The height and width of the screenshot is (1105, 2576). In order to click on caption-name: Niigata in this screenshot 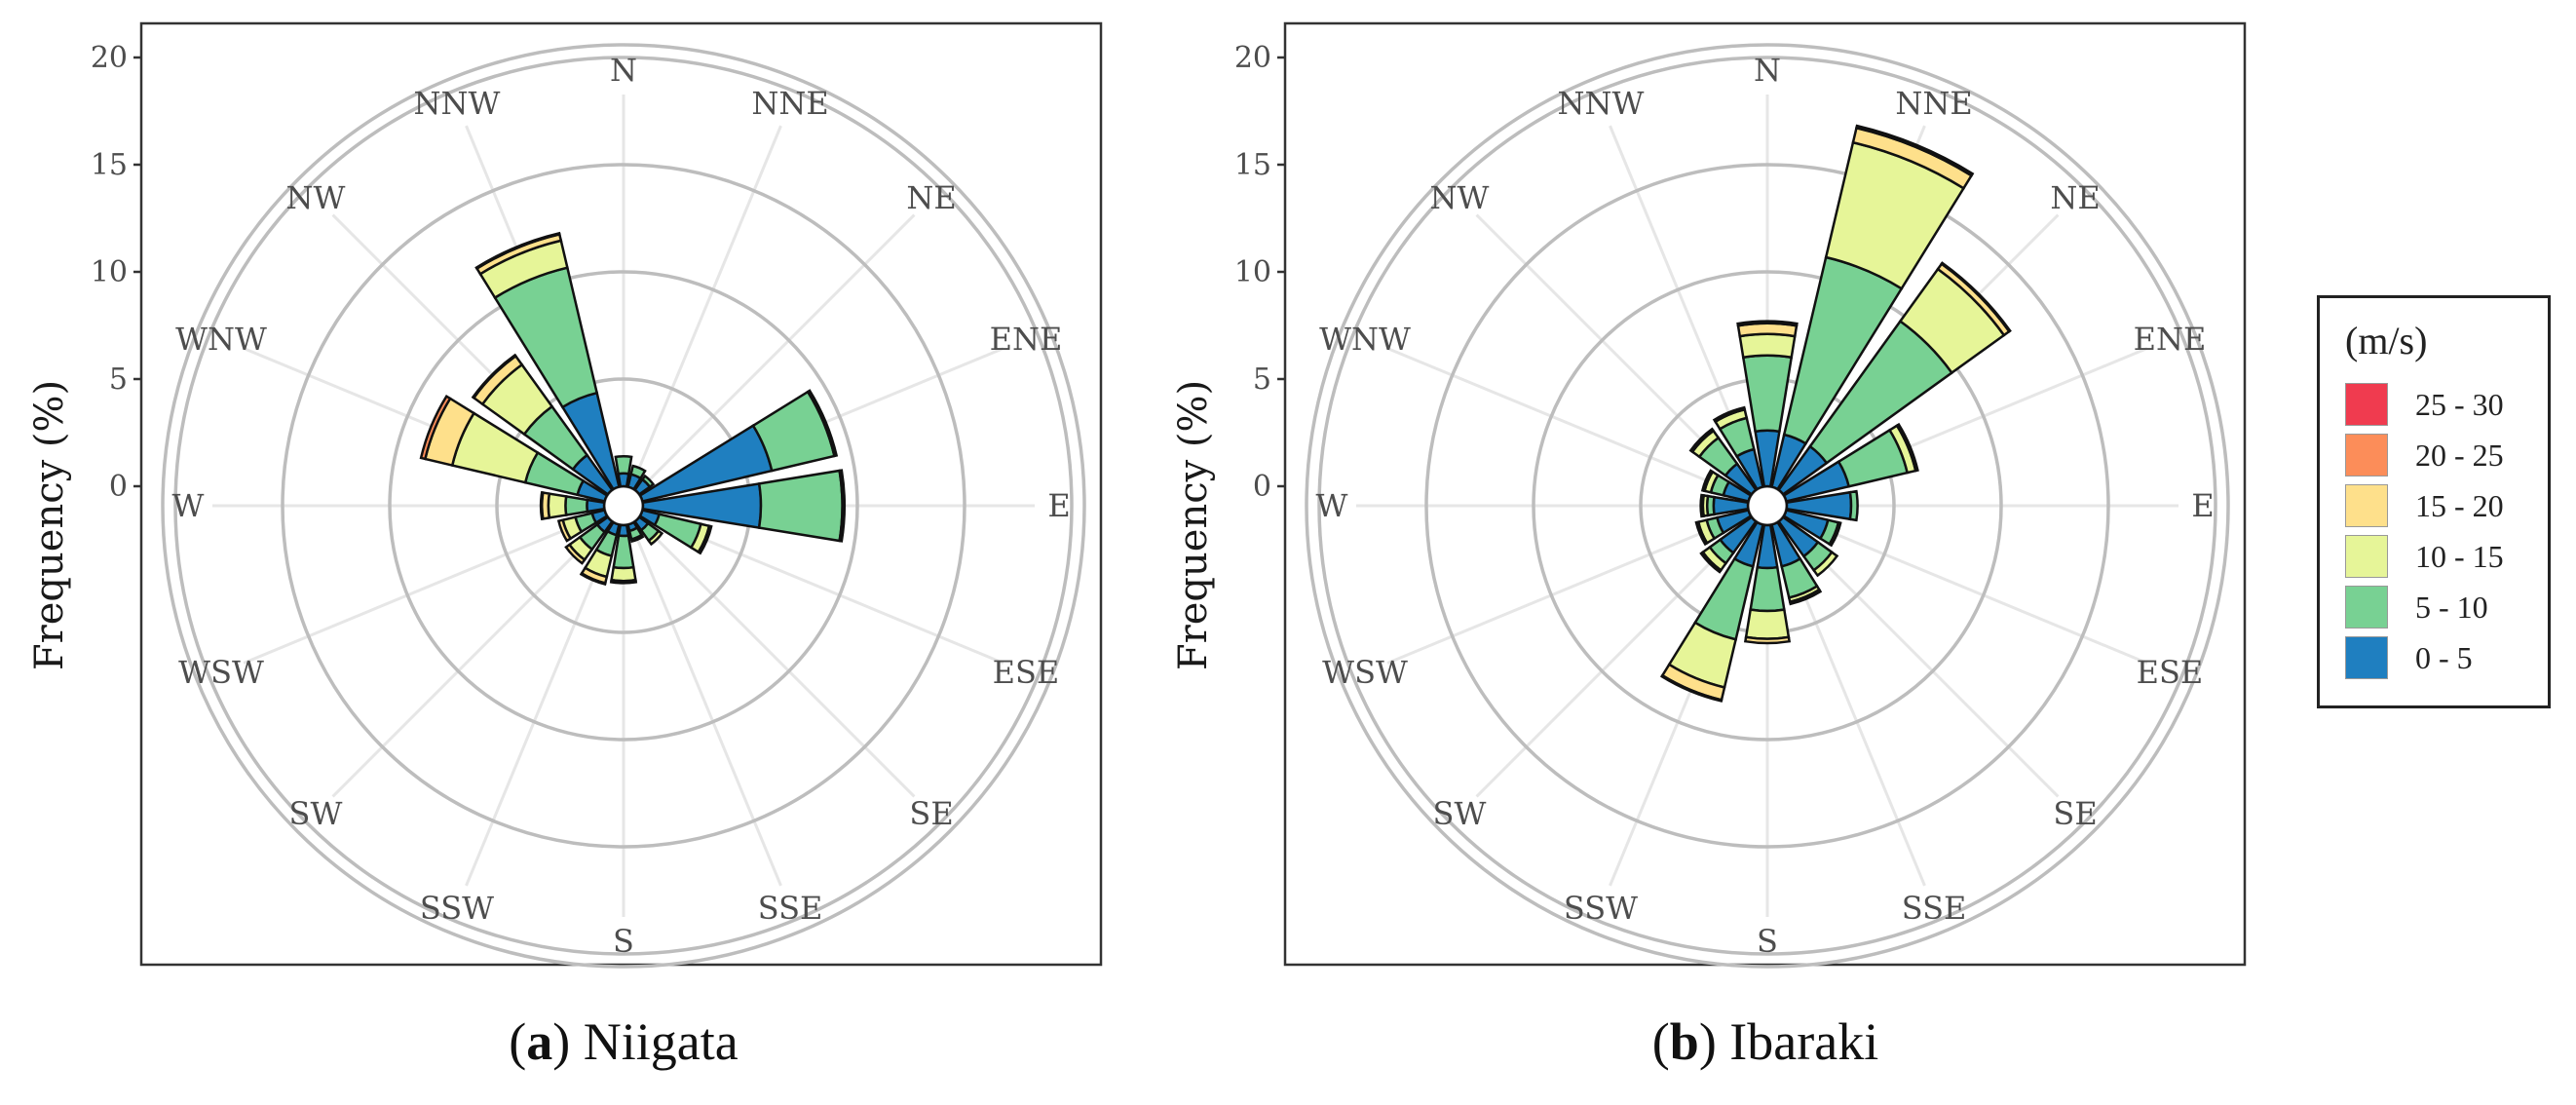, I will do `click(661, 1041)`.